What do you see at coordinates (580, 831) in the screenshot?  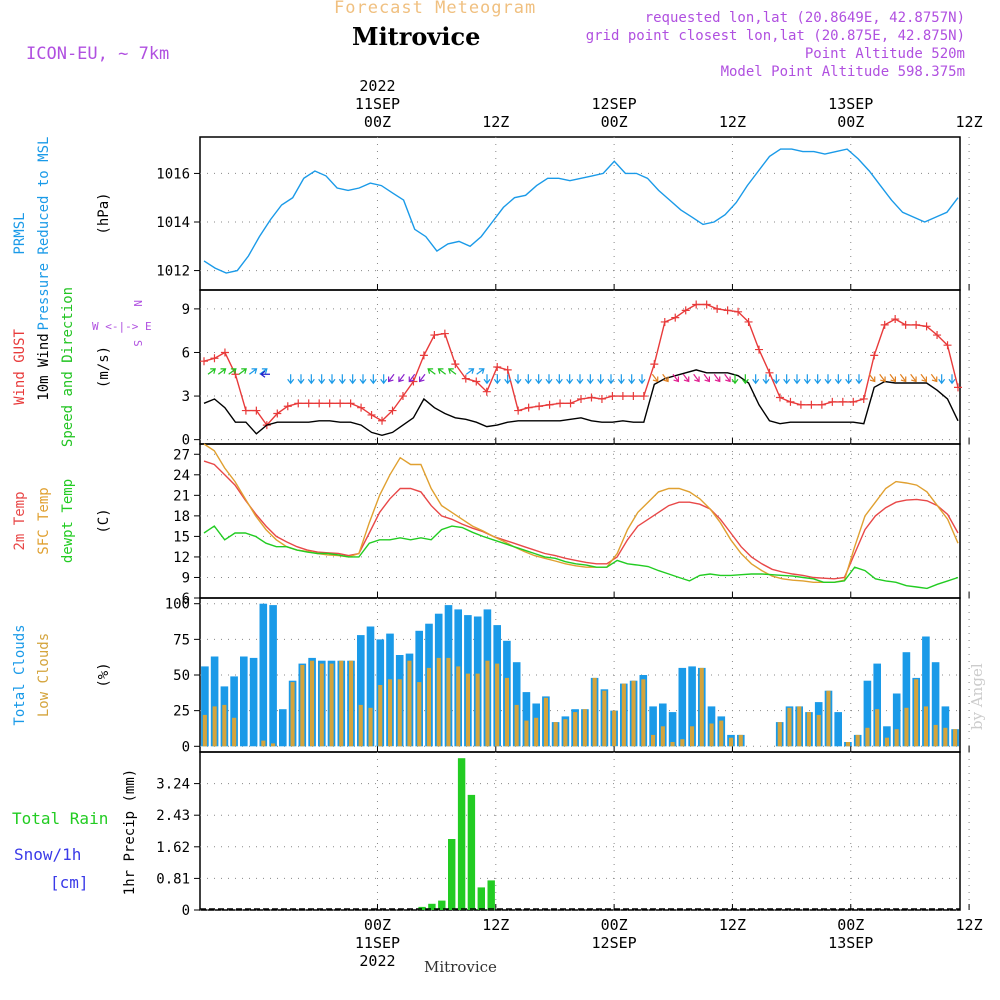 I see `panel-frame` at bounding box center [580, 831].